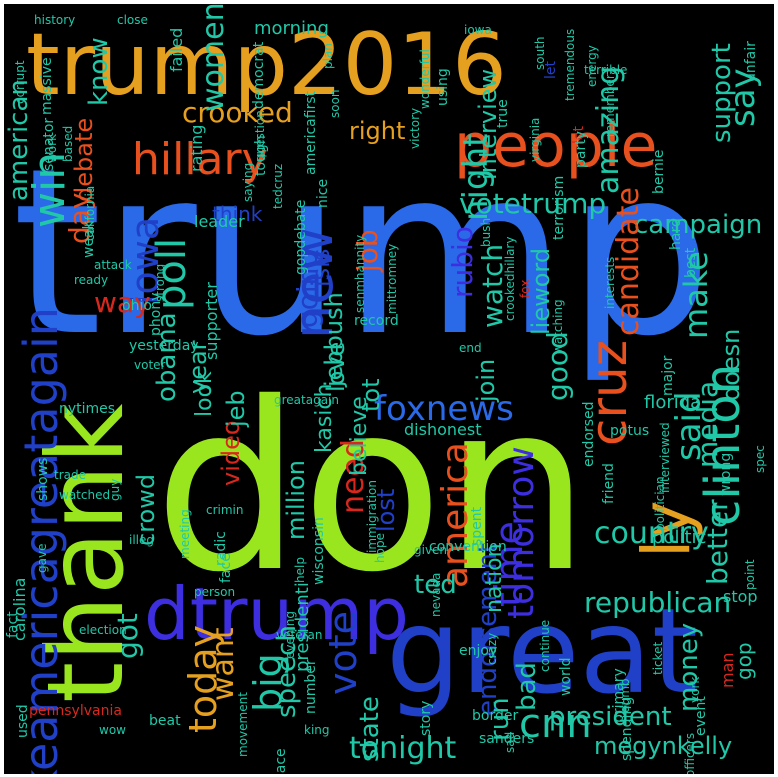 This screenshot has height=777, width=778. What do you see at coordinates (223, 664) in the screenshot?
I see `cloud-word-want: want` at bounding box center [223, 664].